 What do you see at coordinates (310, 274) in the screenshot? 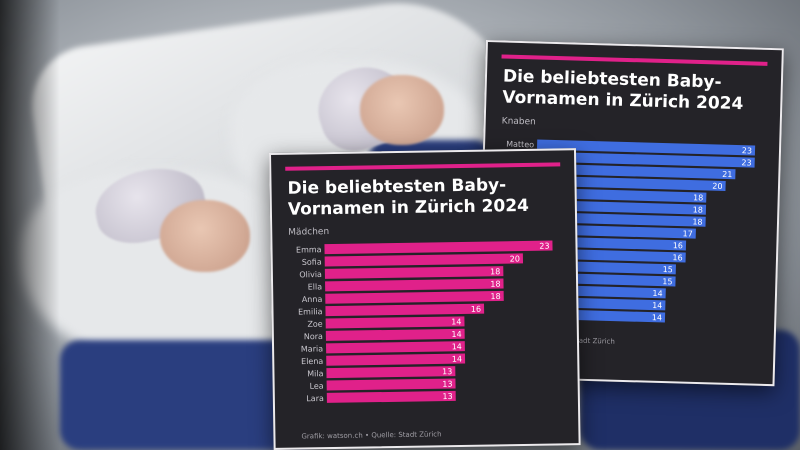
I see `bar-label: Olivia` at bounding box center [310, 274].